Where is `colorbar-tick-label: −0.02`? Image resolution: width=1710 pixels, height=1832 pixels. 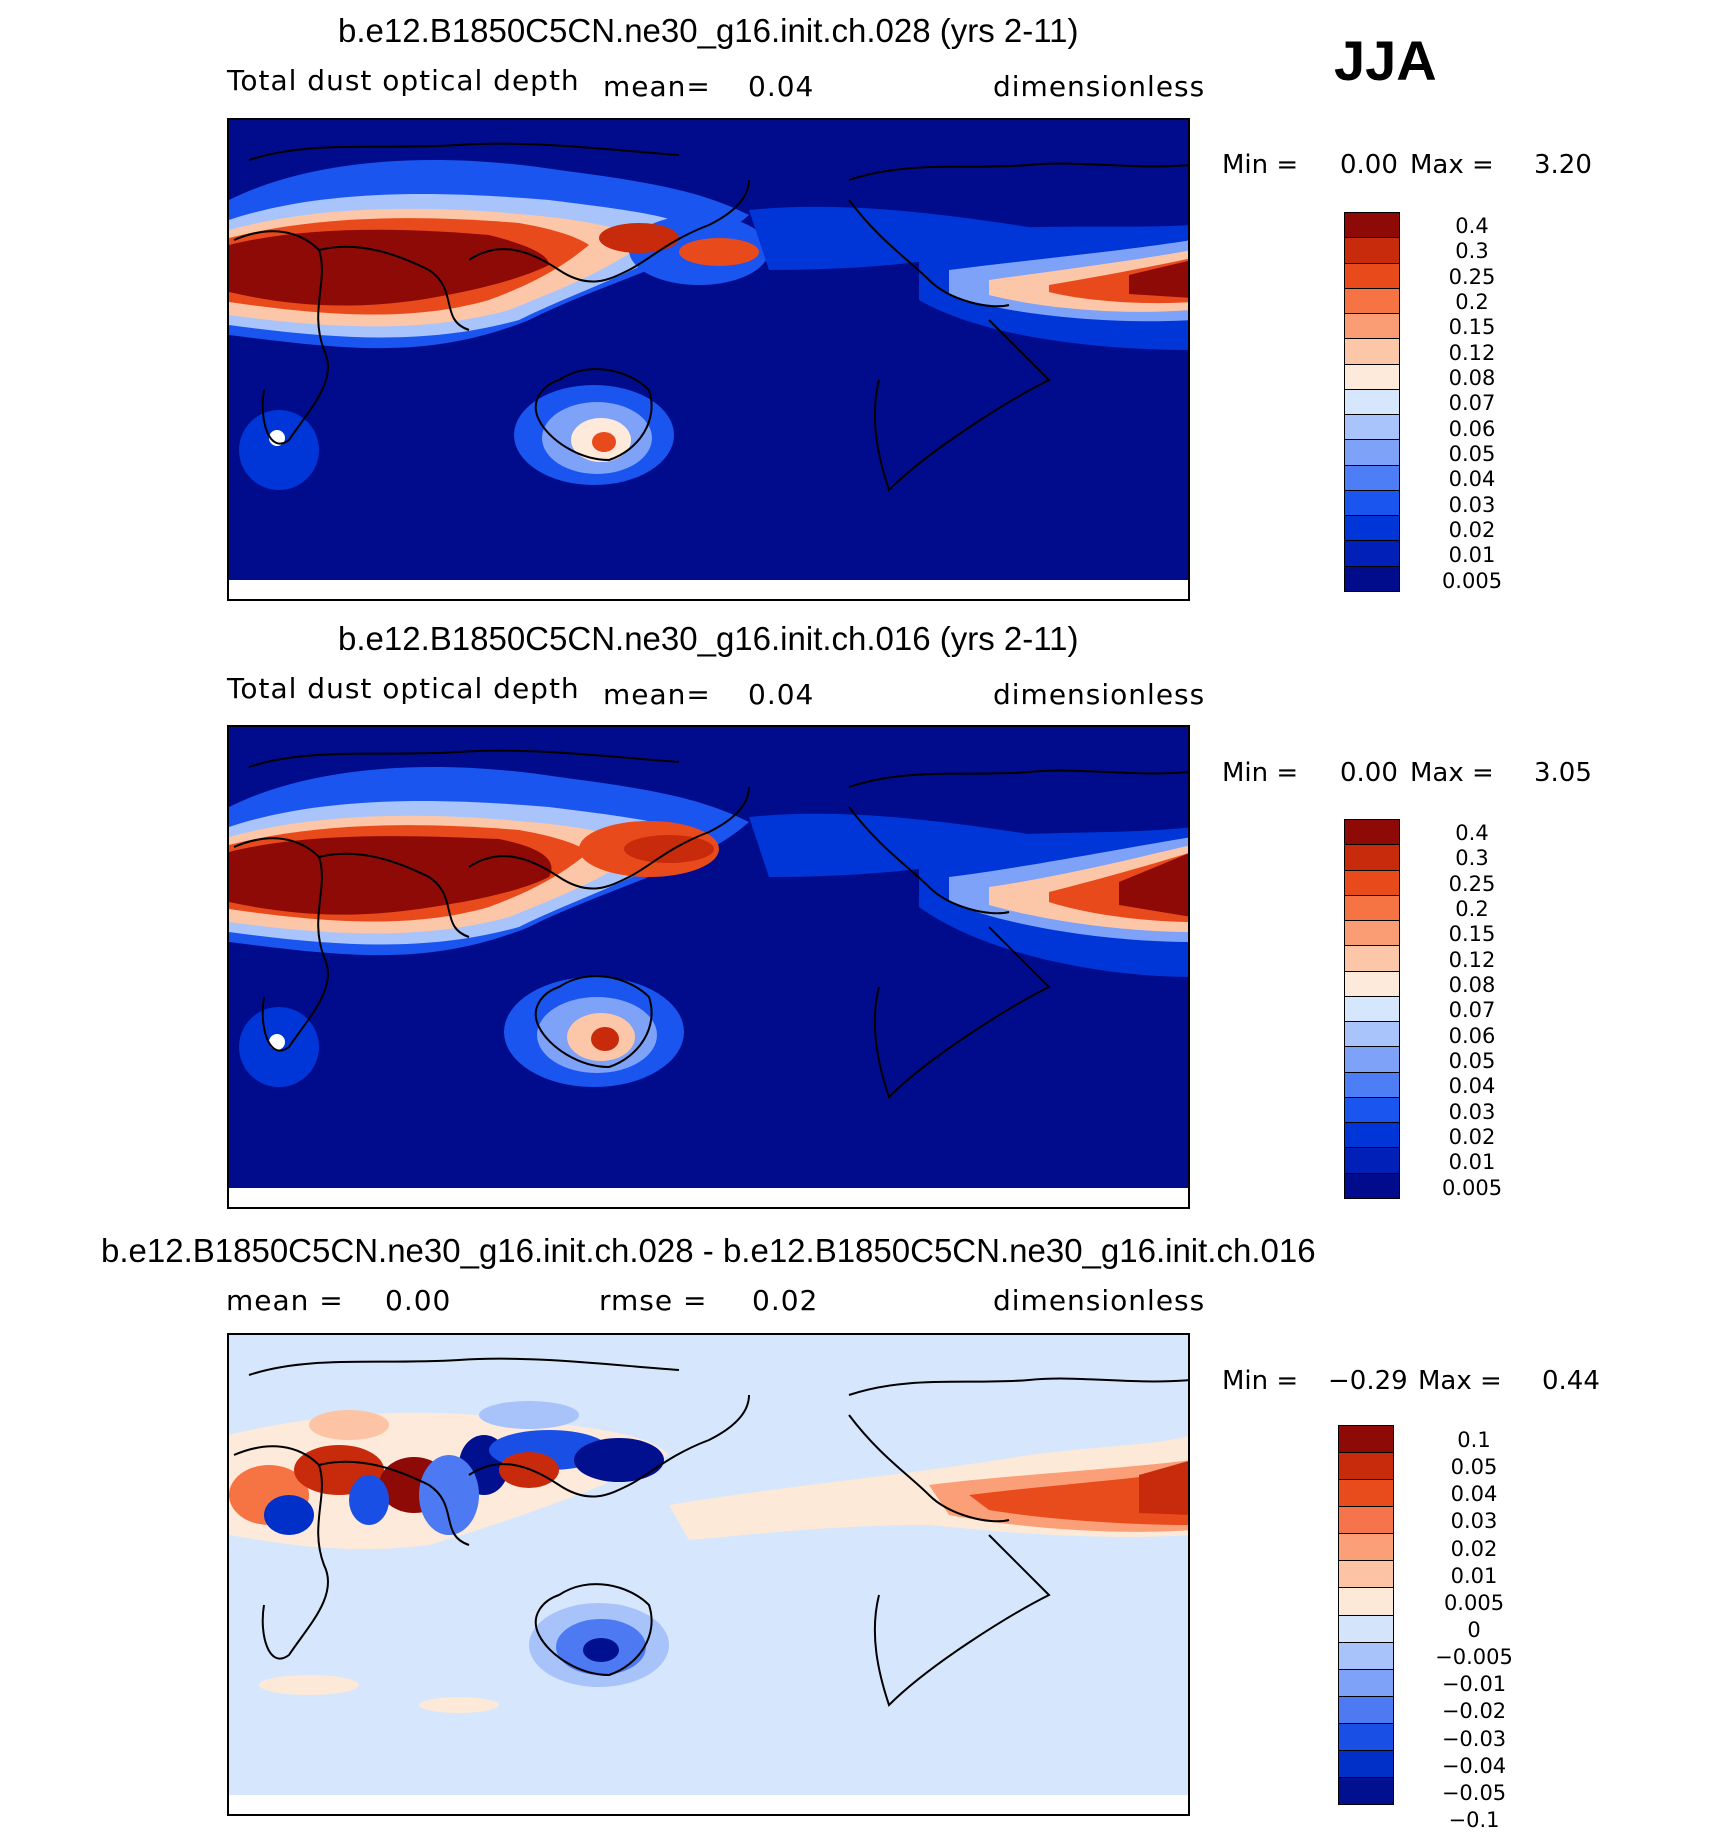
colorbar-tick-label: −0.02 is located at coordinates (1474, 1711).